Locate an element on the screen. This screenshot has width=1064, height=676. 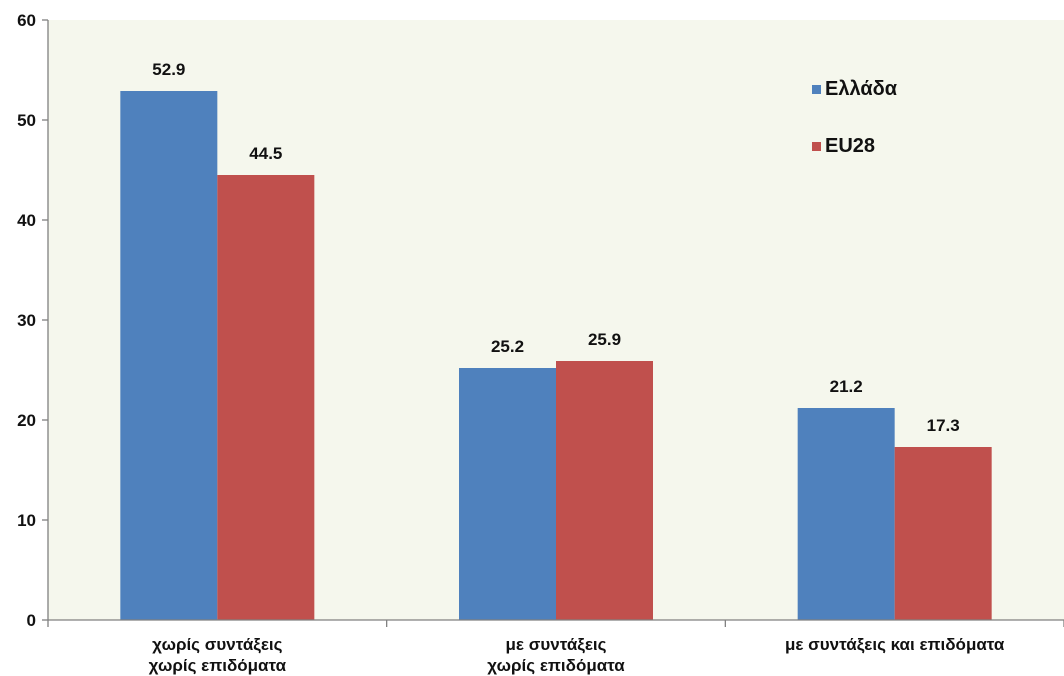
x-category-label: χωρίς συντάξεις χωρίς επιδόματα is located at coordinates (218, 655).